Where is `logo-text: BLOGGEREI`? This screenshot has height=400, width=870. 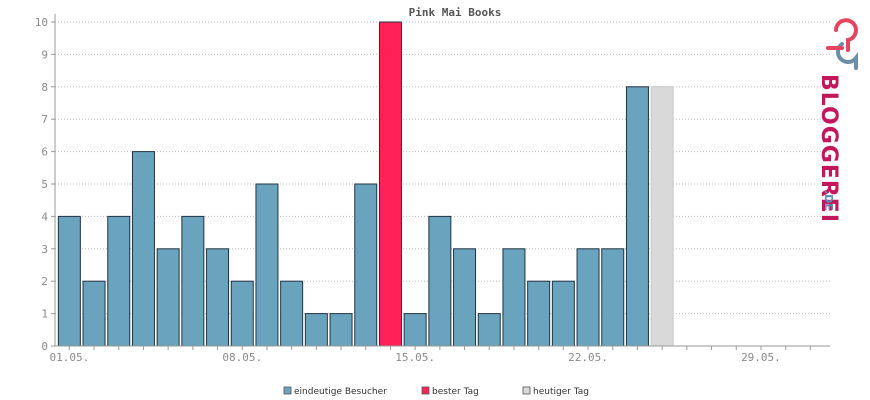
logo-text: BLOGGEREI is located at coordinates (828, 148).